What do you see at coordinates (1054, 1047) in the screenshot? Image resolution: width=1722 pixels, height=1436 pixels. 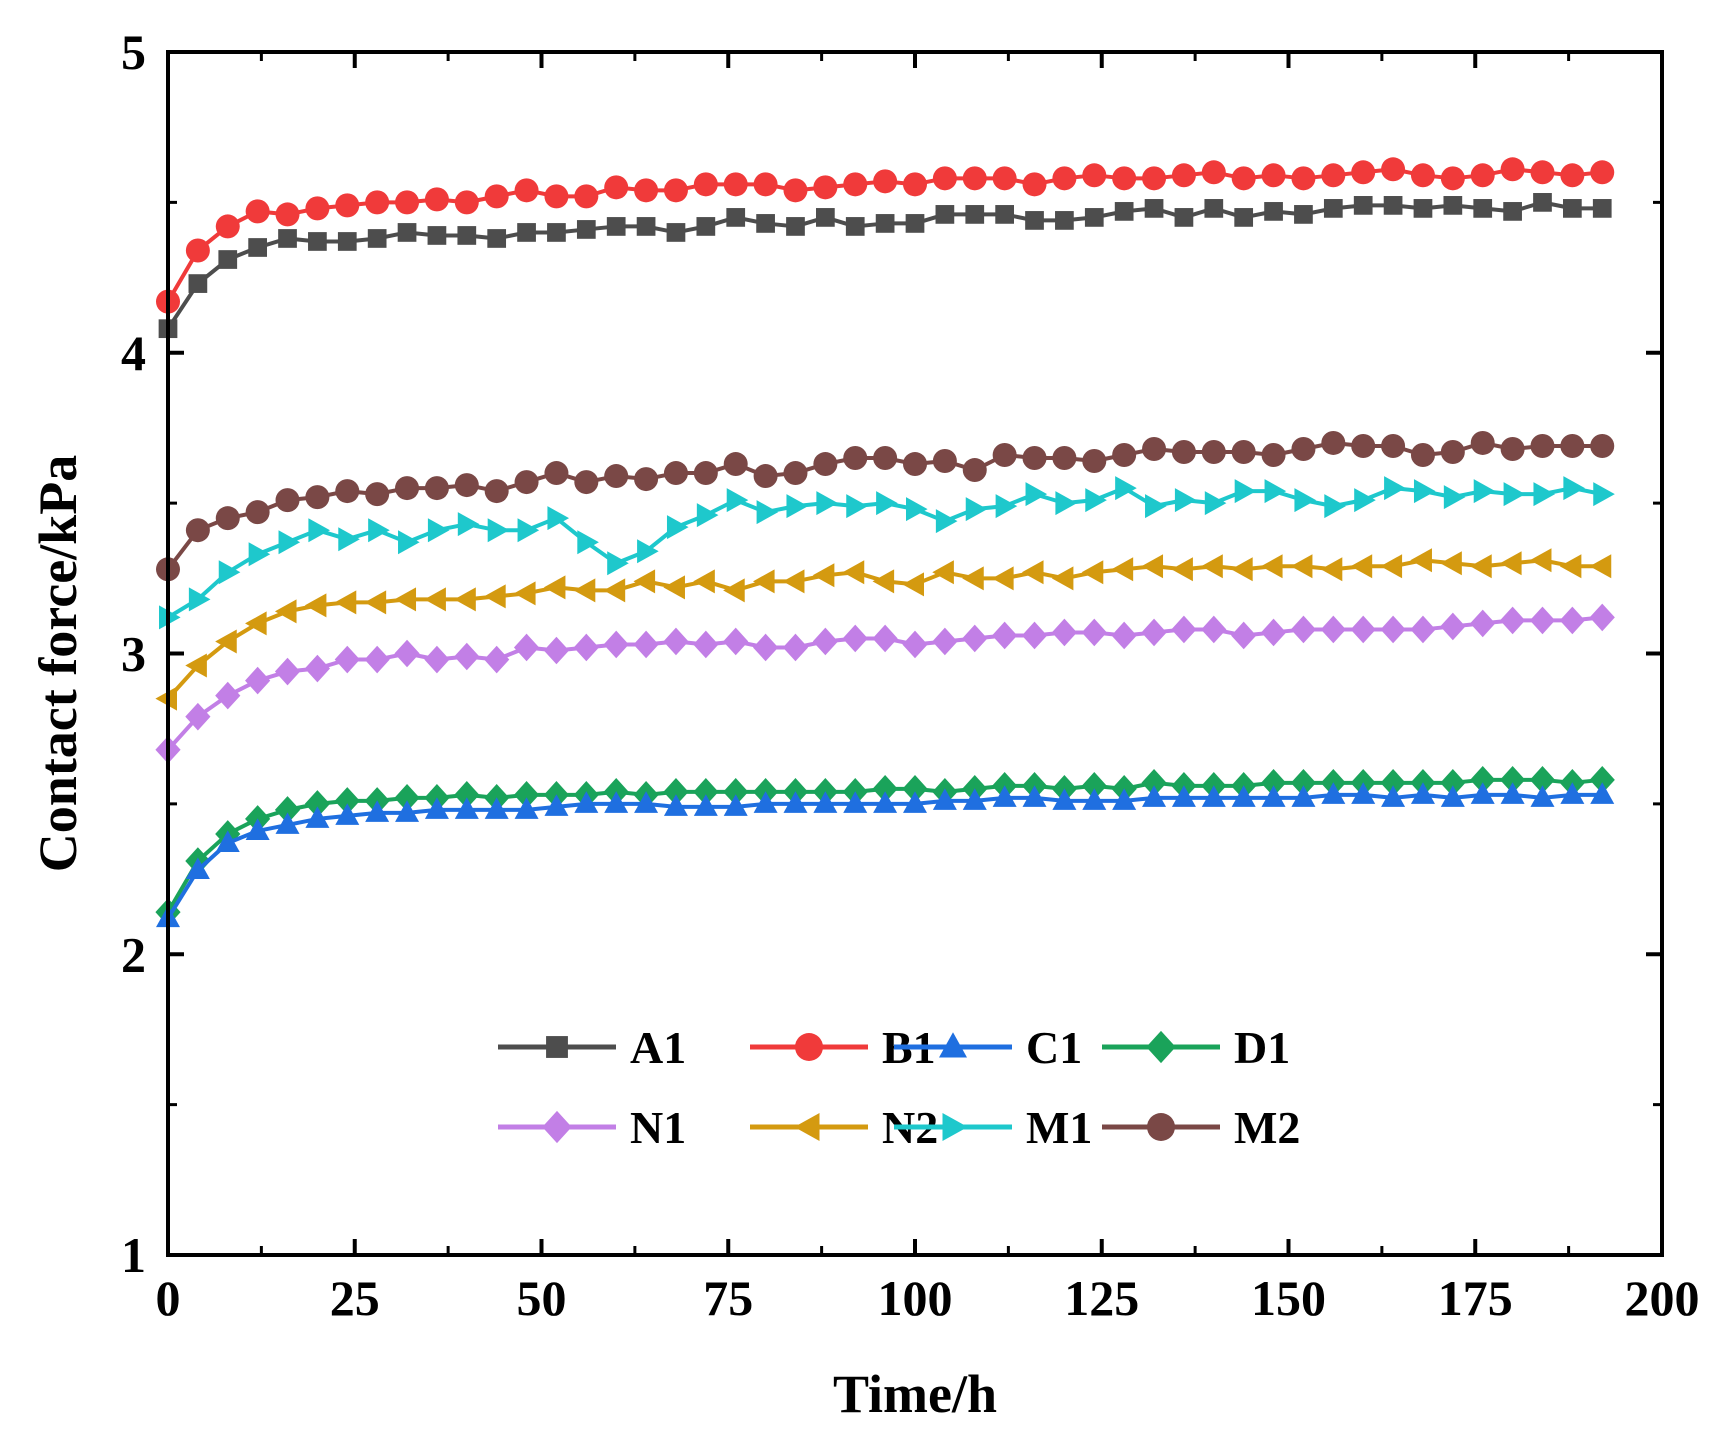 I see `legend-label: C1` at bounding box center [1054, 1047].